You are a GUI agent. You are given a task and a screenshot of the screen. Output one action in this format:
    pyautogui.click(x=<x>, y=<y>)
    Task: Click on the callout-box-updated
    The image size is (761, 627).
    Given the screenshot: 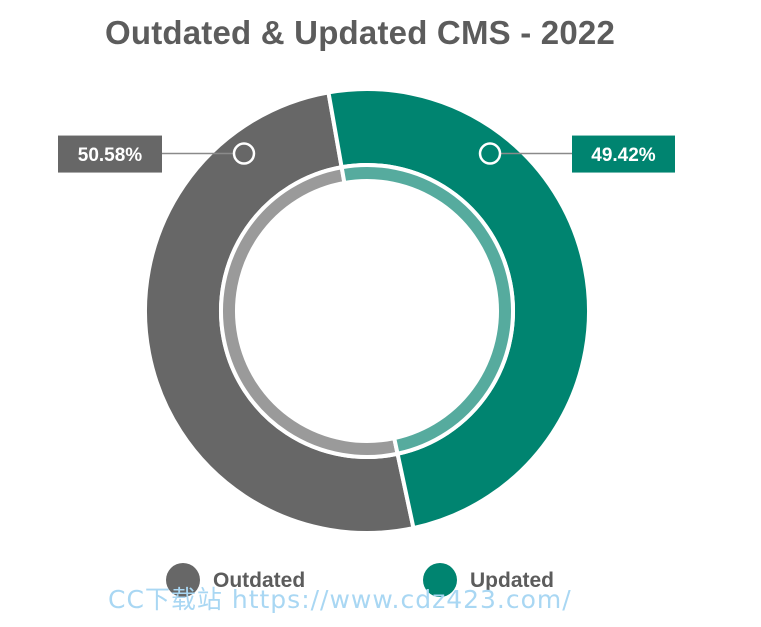 What is the action you would take?
    pyautogui.click(x=623, y=154)
    